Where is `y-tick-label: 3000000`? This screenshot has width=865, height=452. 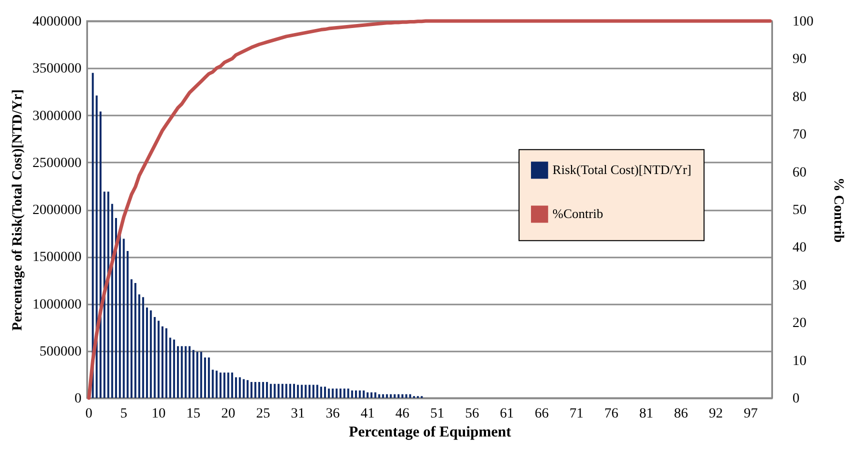
y-tick-label: 3000000 is located at coordinates (57, 116).